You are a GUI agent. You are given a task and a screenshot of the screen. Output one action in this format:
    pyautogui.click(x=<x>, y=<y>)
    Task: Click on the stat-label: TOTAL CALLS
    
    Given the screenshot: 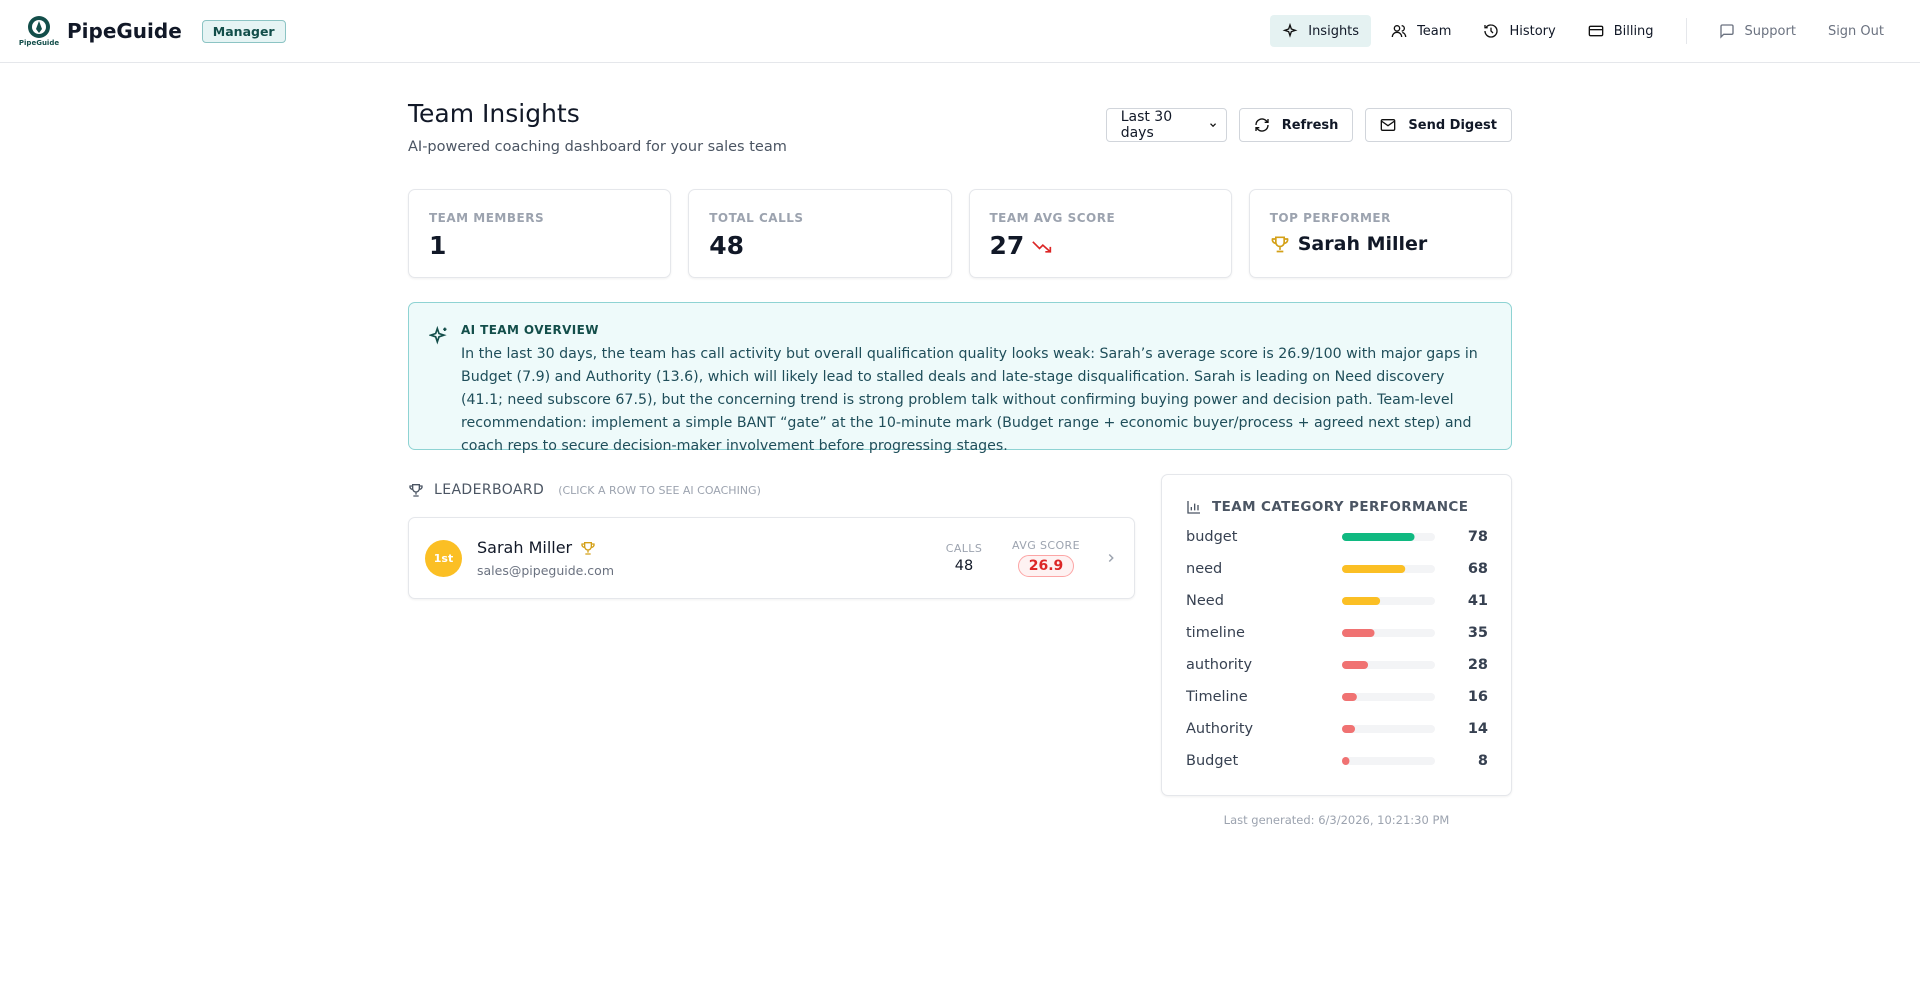 What is the action you would take?
    pyautogui.click(x=756, y=218)
    